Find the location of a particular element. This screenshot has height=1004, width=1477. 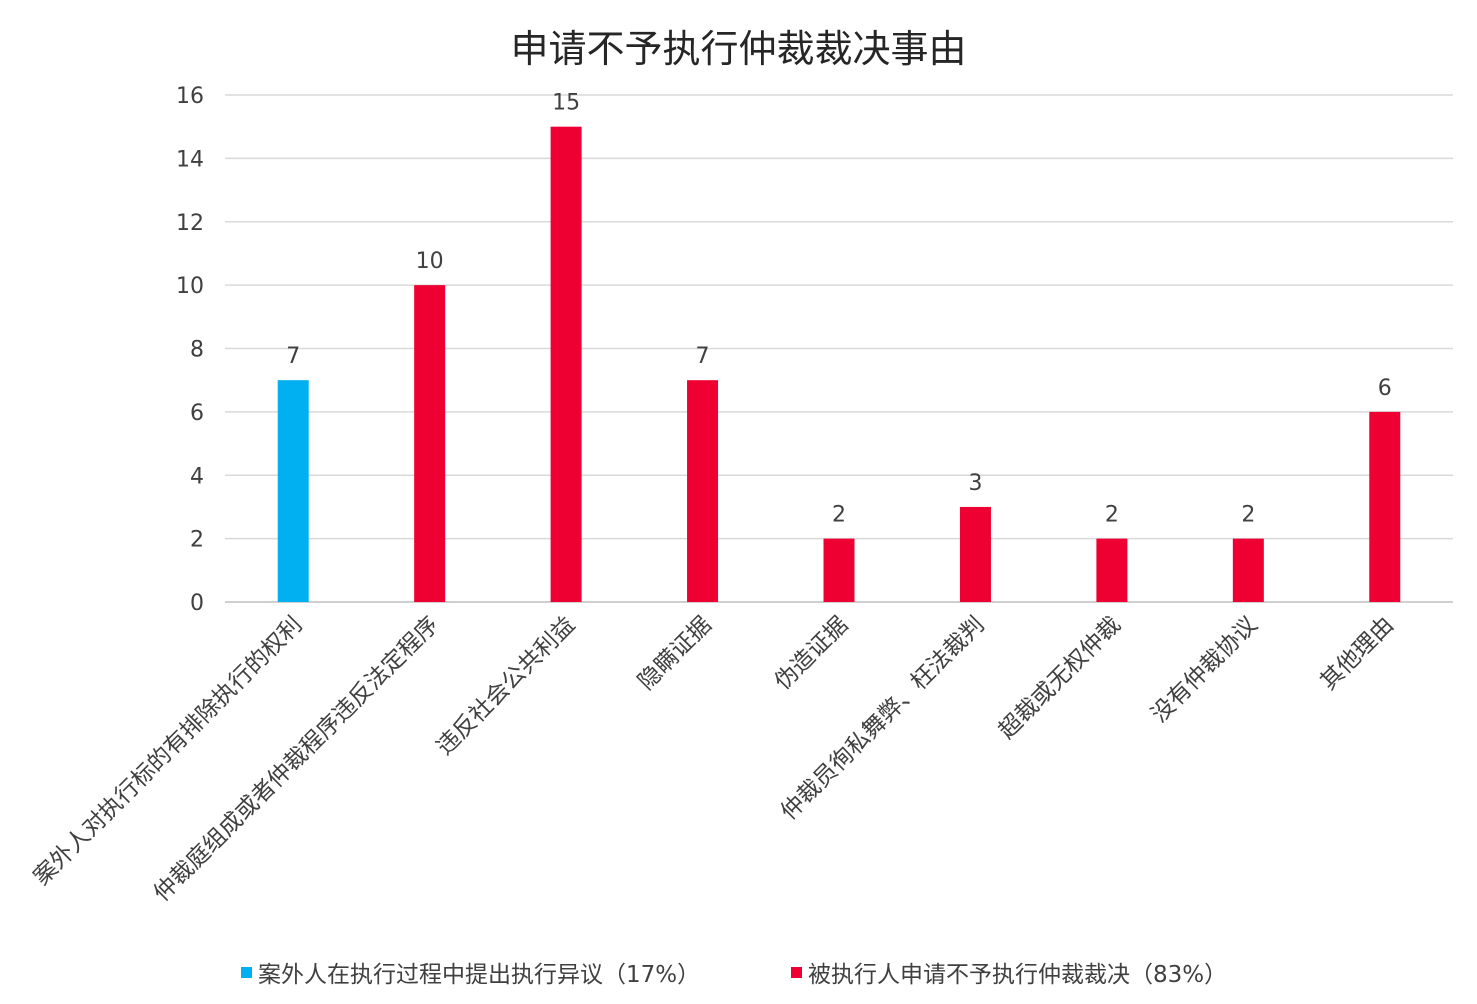

y-tick-label: 2 is located at coordinates (197, 540).